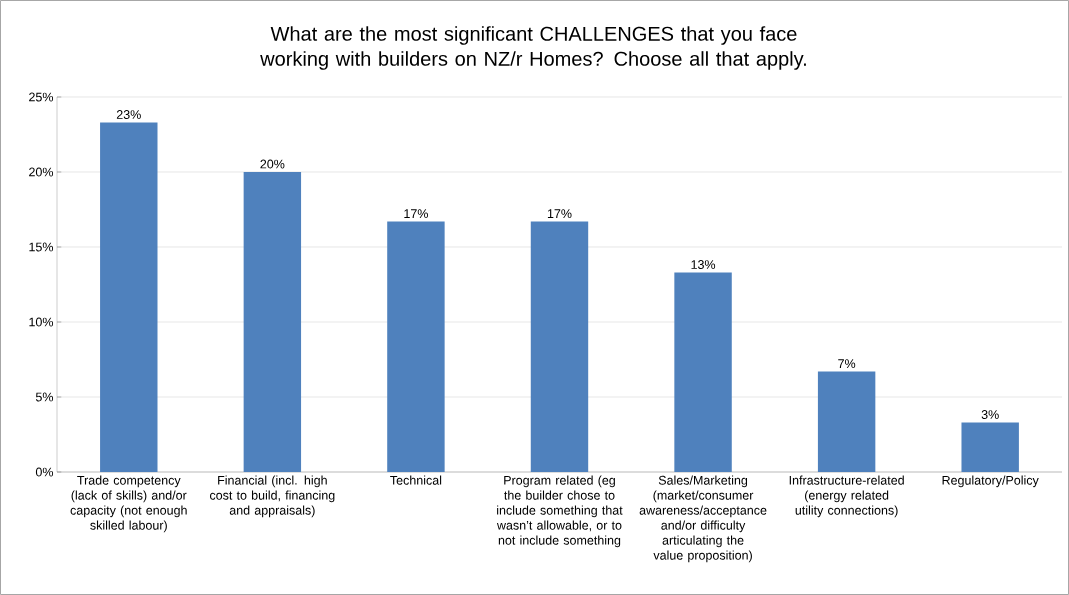 The width and height of the screenshot is (1069, 595). What do you see at coordinates (41, 172) in the screenshot?
I see `y-tick-label: 20%` at bounding box center [41, 172].